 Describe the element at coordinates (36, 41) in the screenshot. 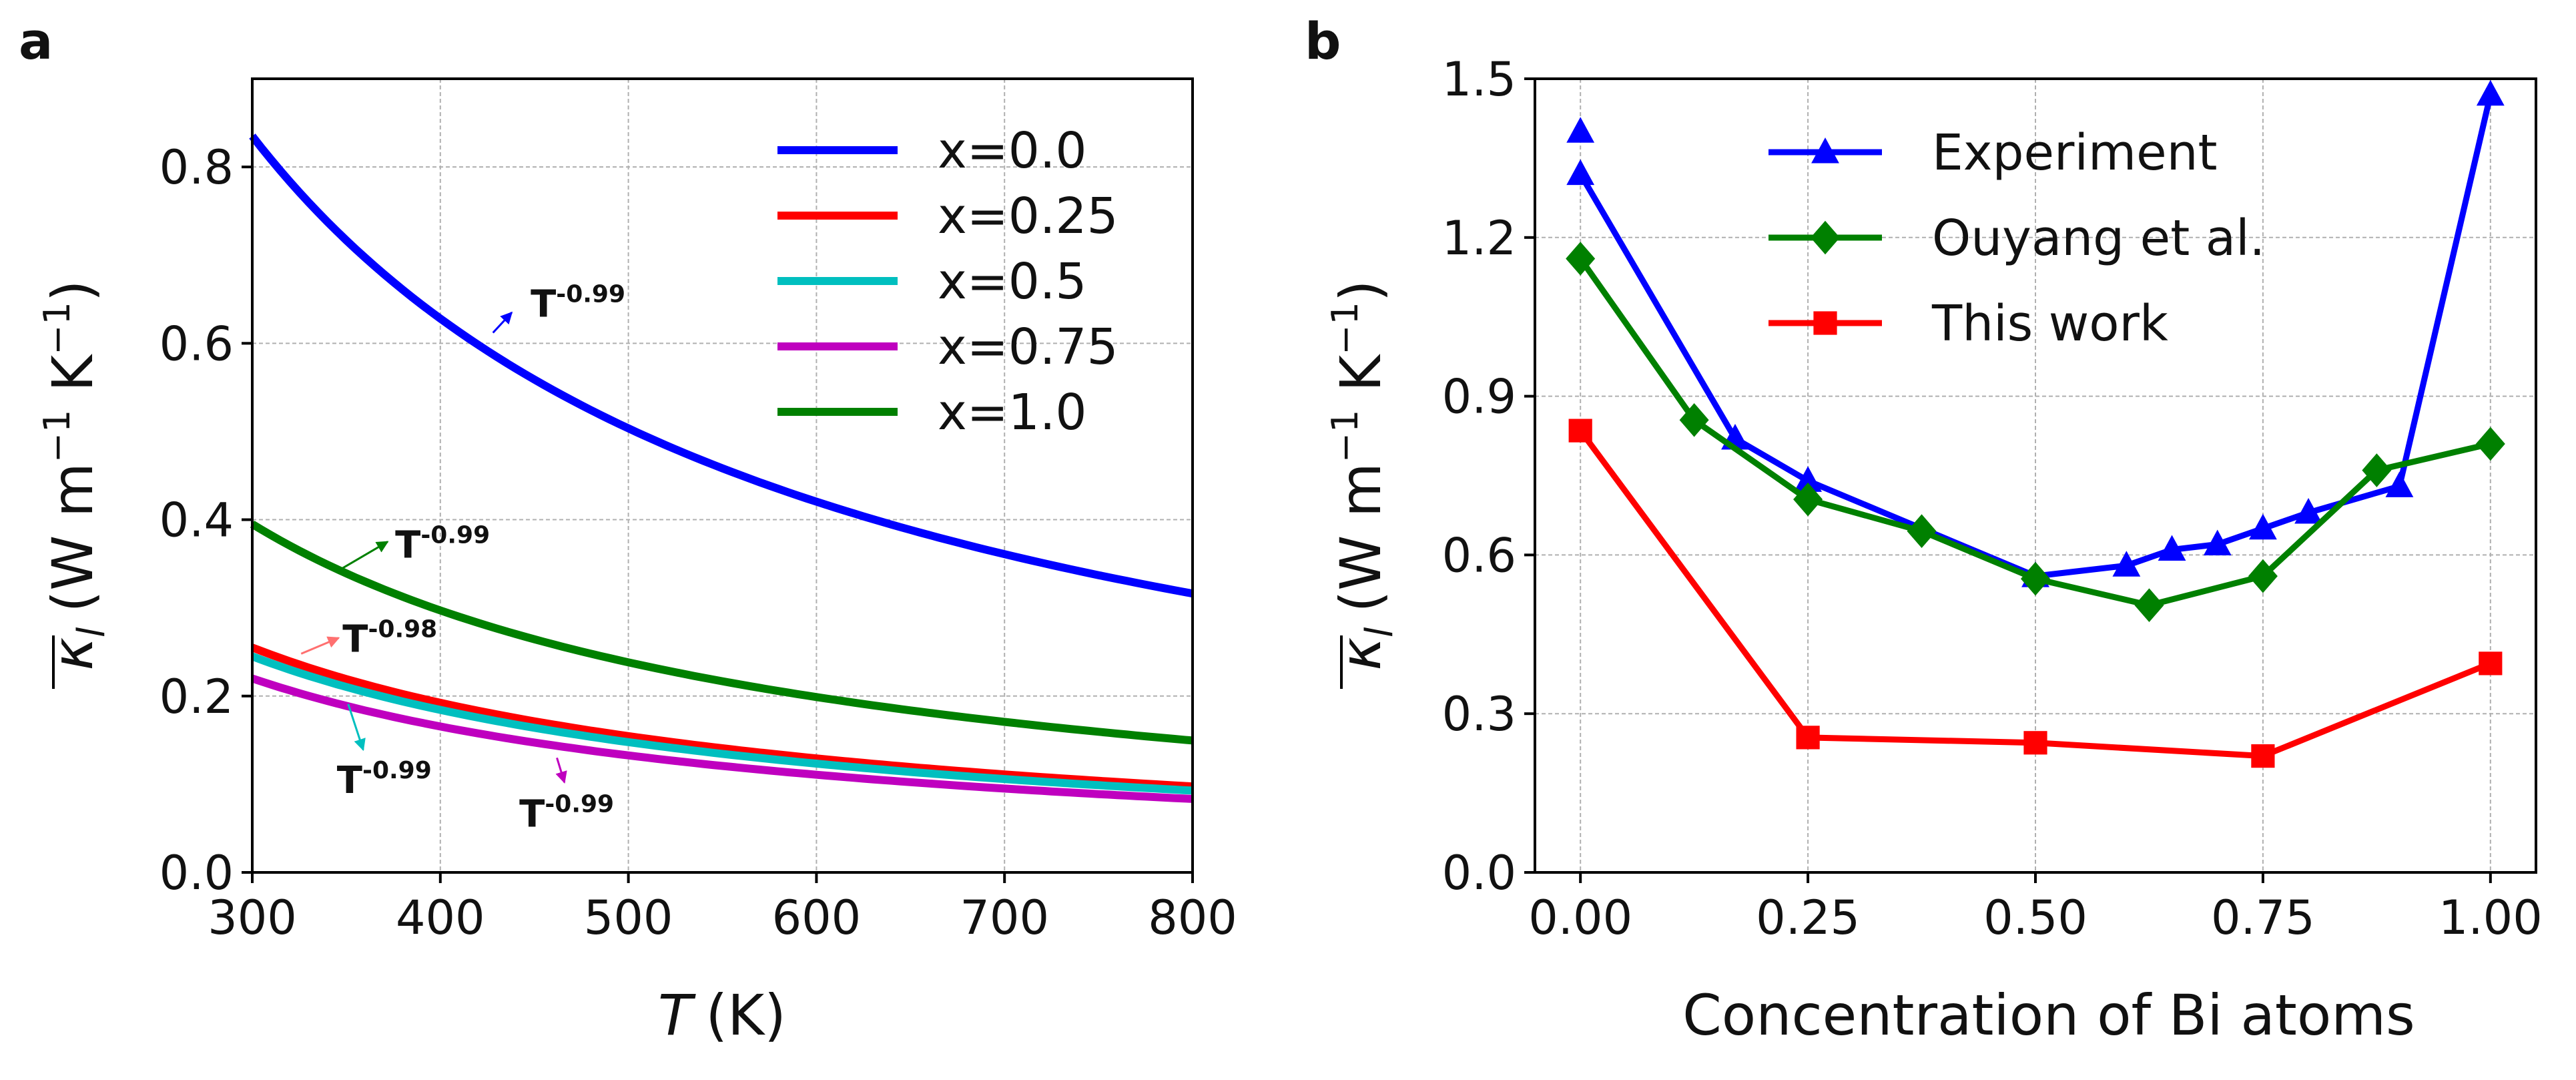

I see `panel-letter-a: a` at that location.